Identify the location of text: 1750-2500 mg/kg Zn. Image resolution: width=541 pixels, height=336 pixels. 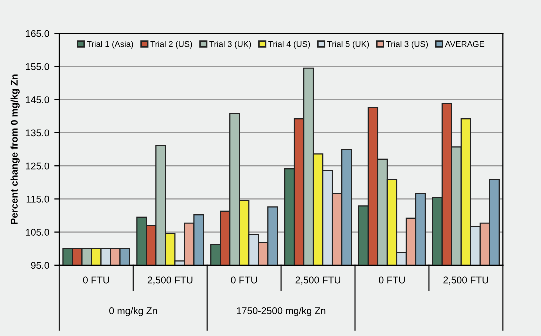
(281, 311).